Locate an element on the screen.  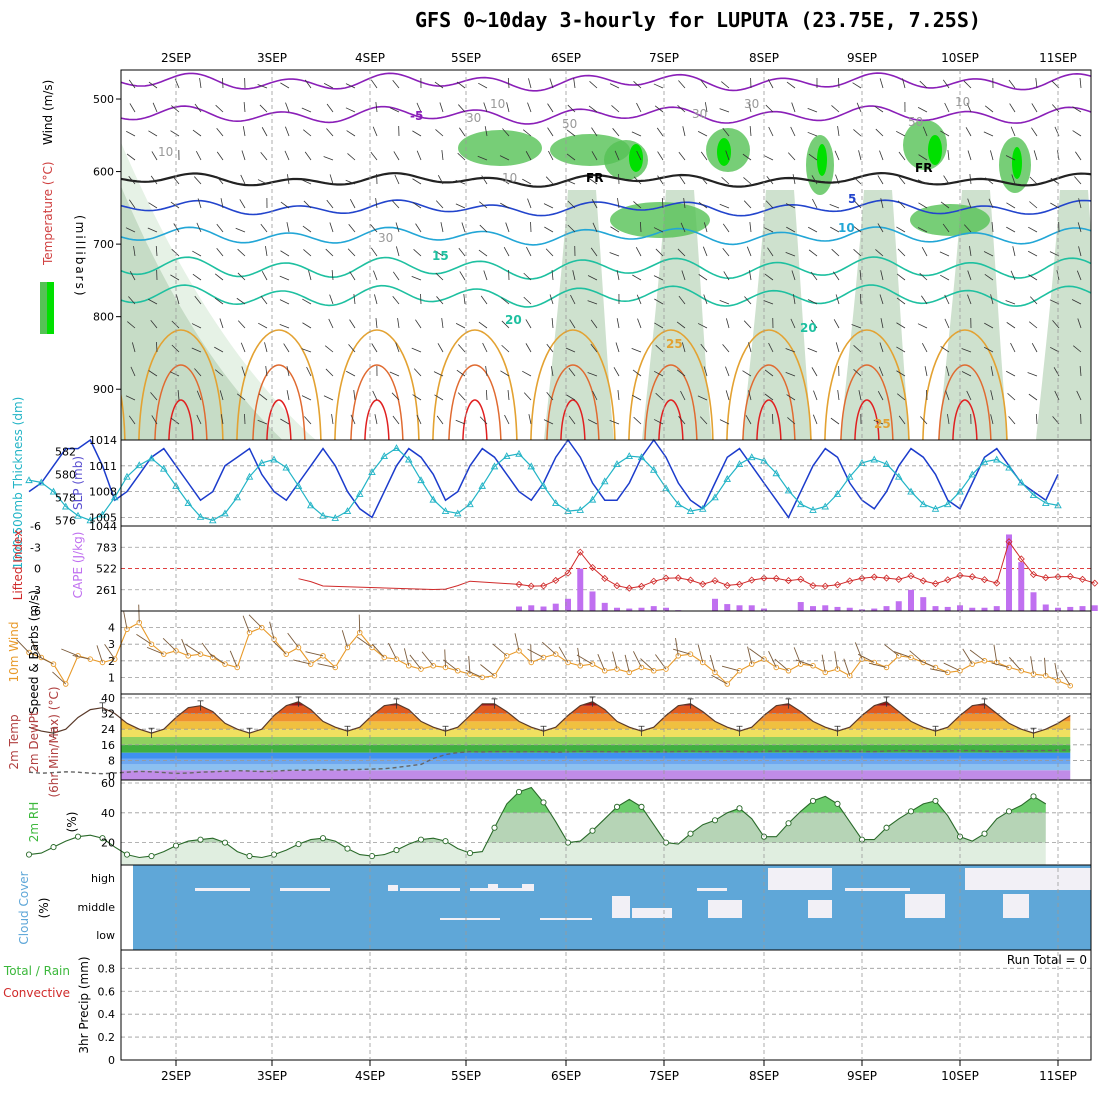
date-label-bottom: 4SEP is located at coordinates (370, 1076).